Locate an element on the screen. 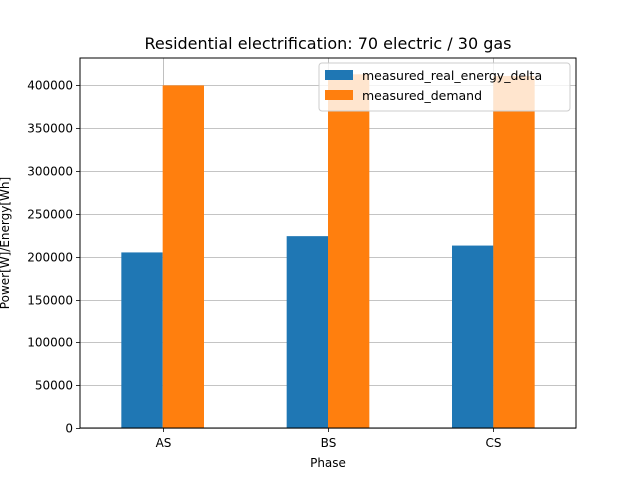 Image resolution: width=640 pixels, height=480 pixels. bar-measured-real-energy-delta-bs is located at coordinates (307, 332).